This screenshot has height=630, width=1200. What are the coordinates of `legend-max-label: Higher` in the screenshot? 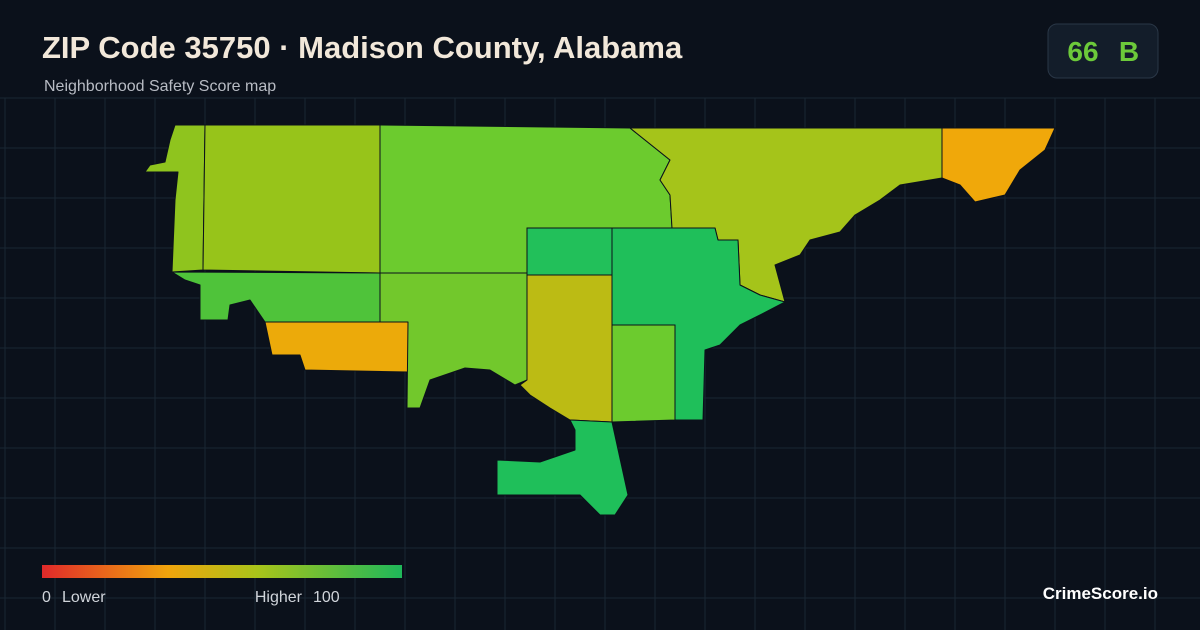 It's located at (279, 597).